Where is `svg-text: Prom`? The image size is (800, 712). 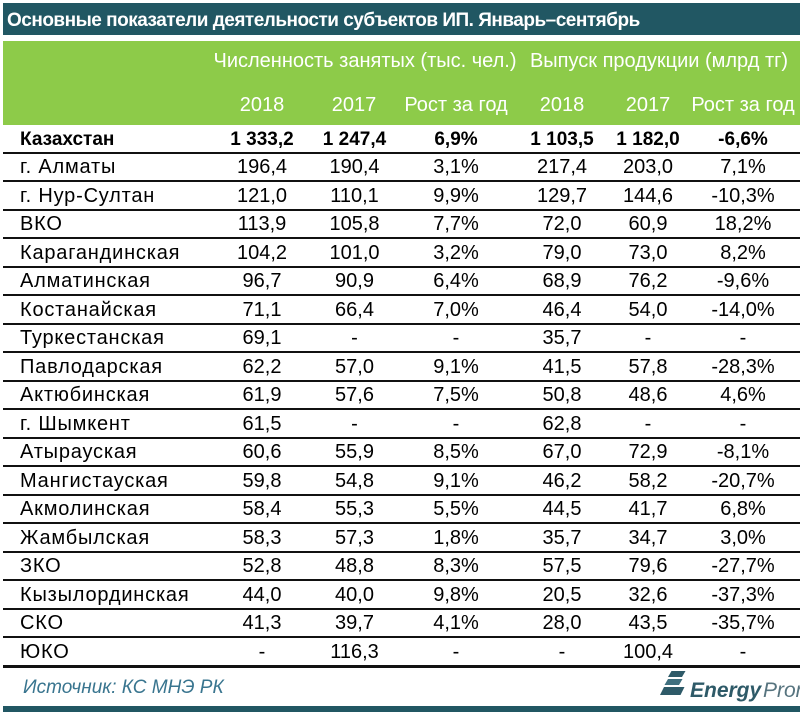
svg-text: Prom is located at coordinates (781, 690).